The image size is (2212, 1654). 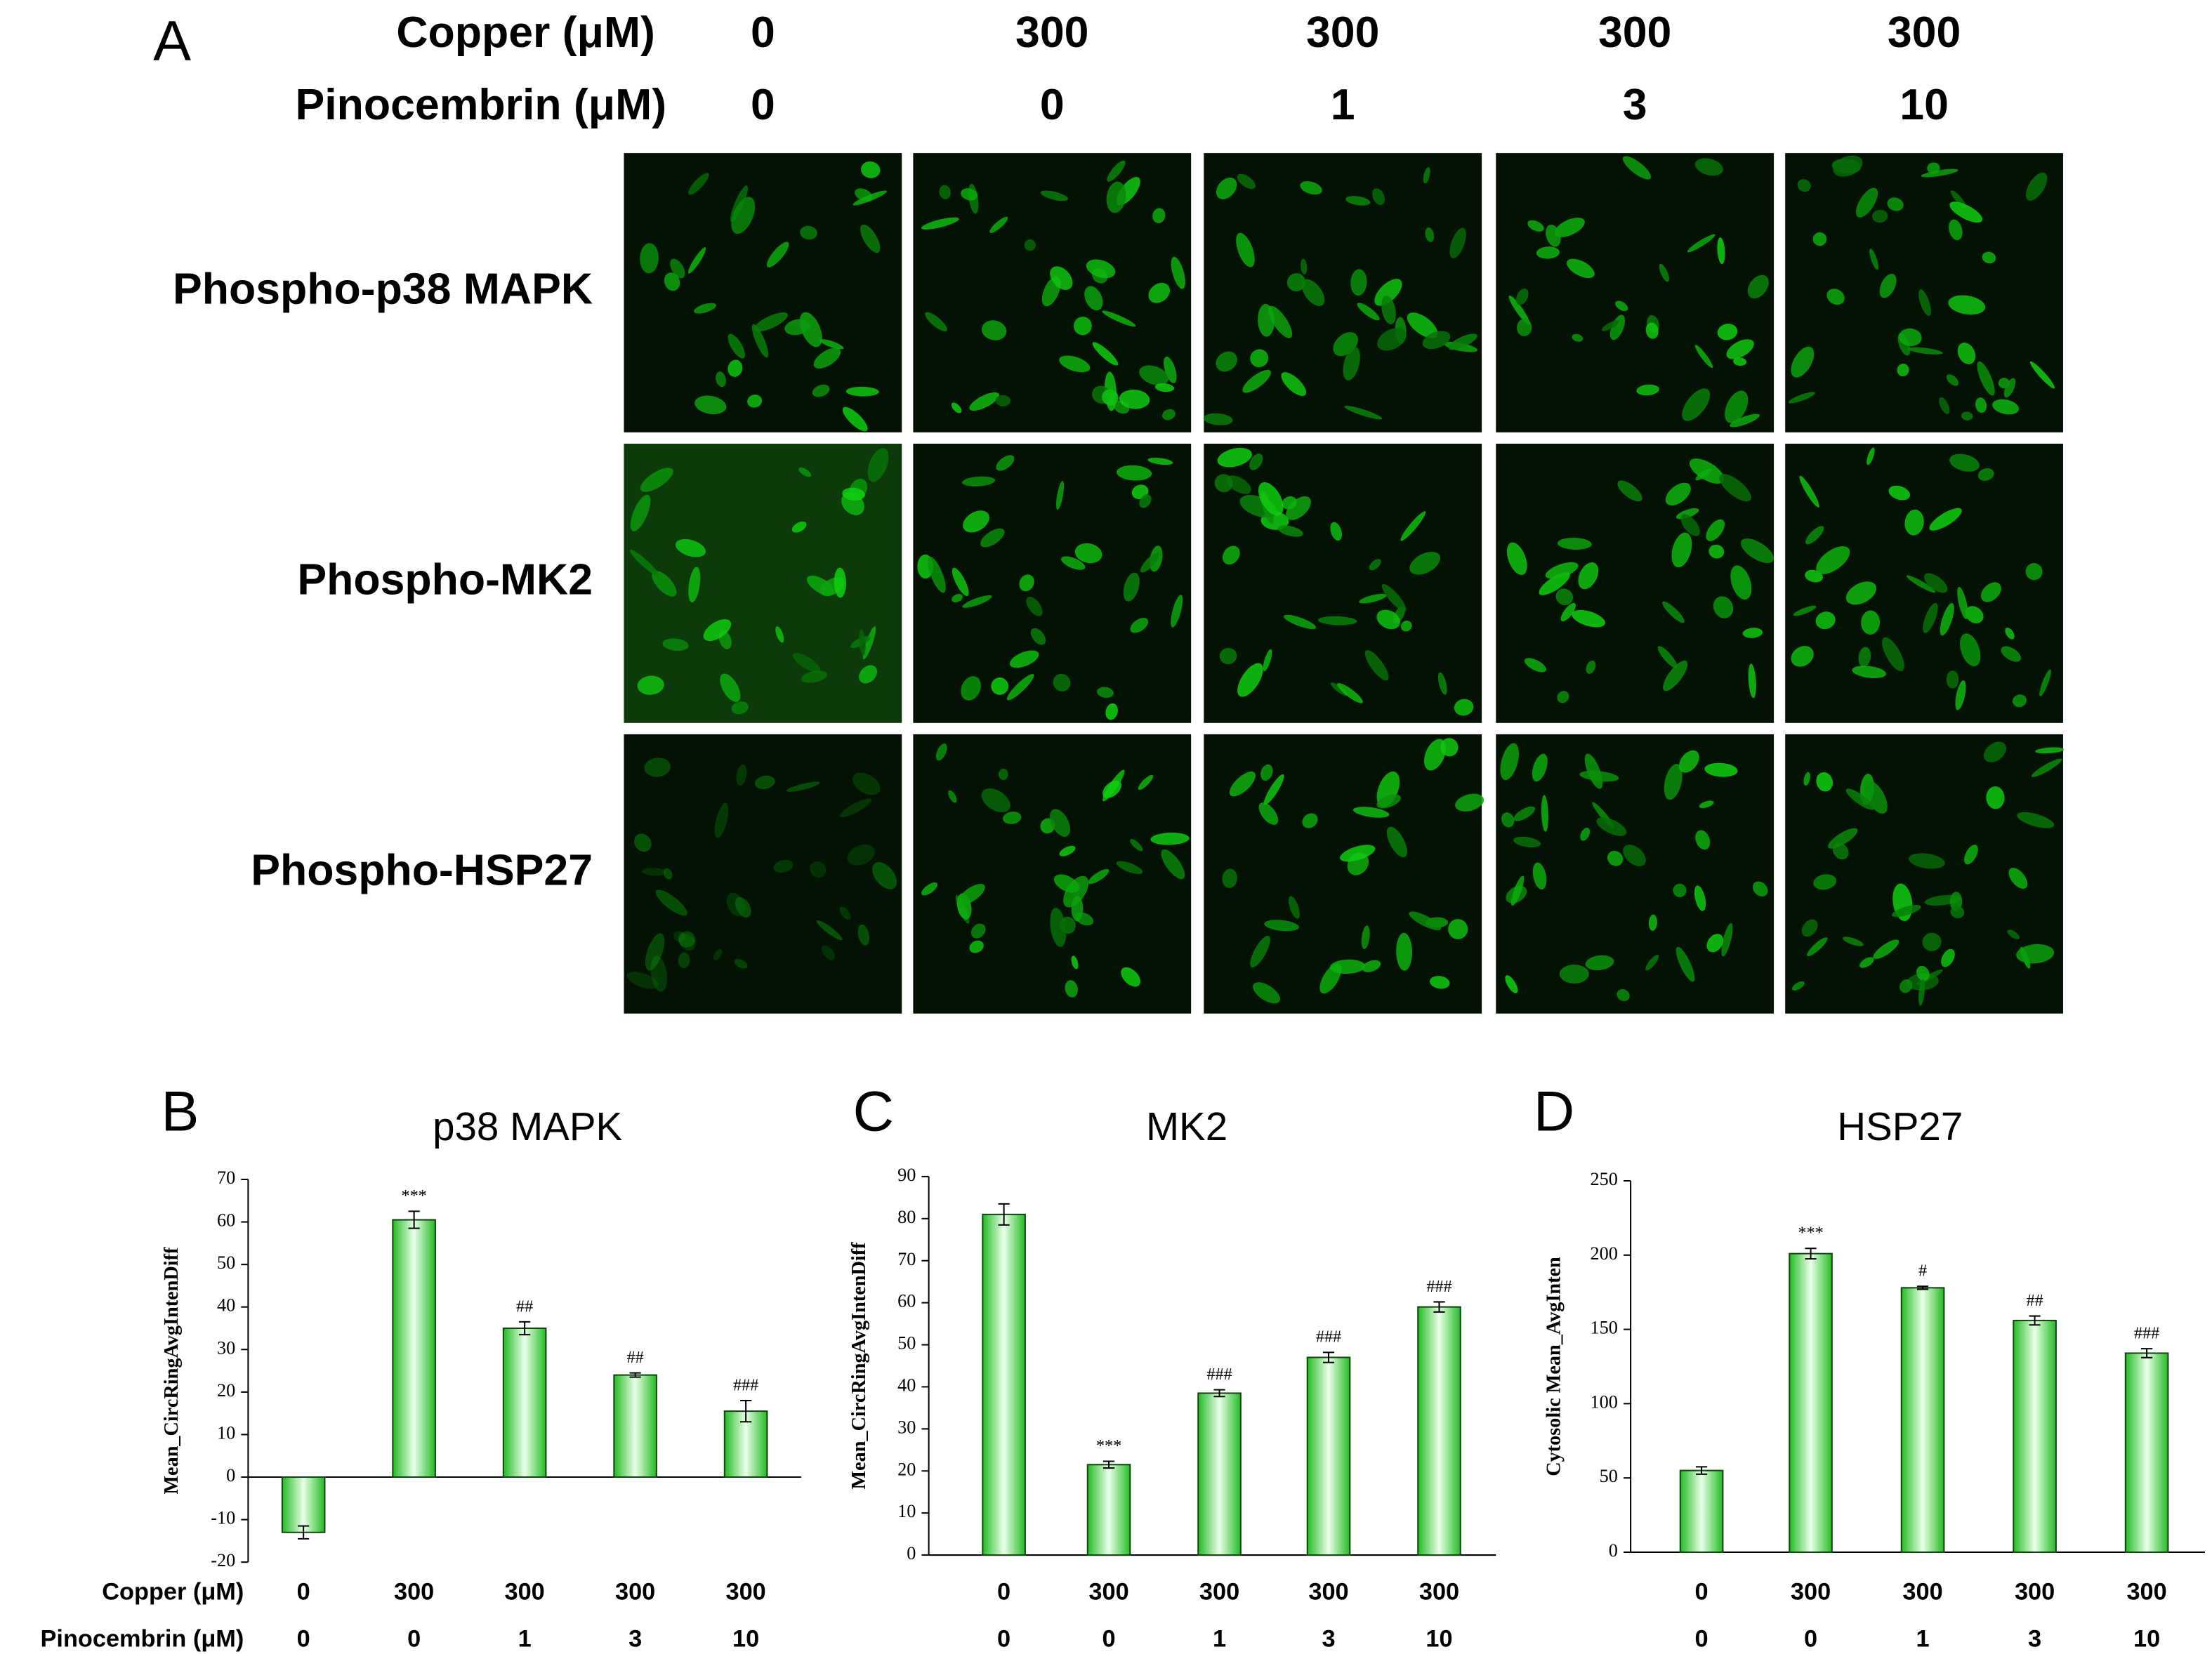 I want to click on column-header-label: Copper (μM), so click(x=525, y=33).